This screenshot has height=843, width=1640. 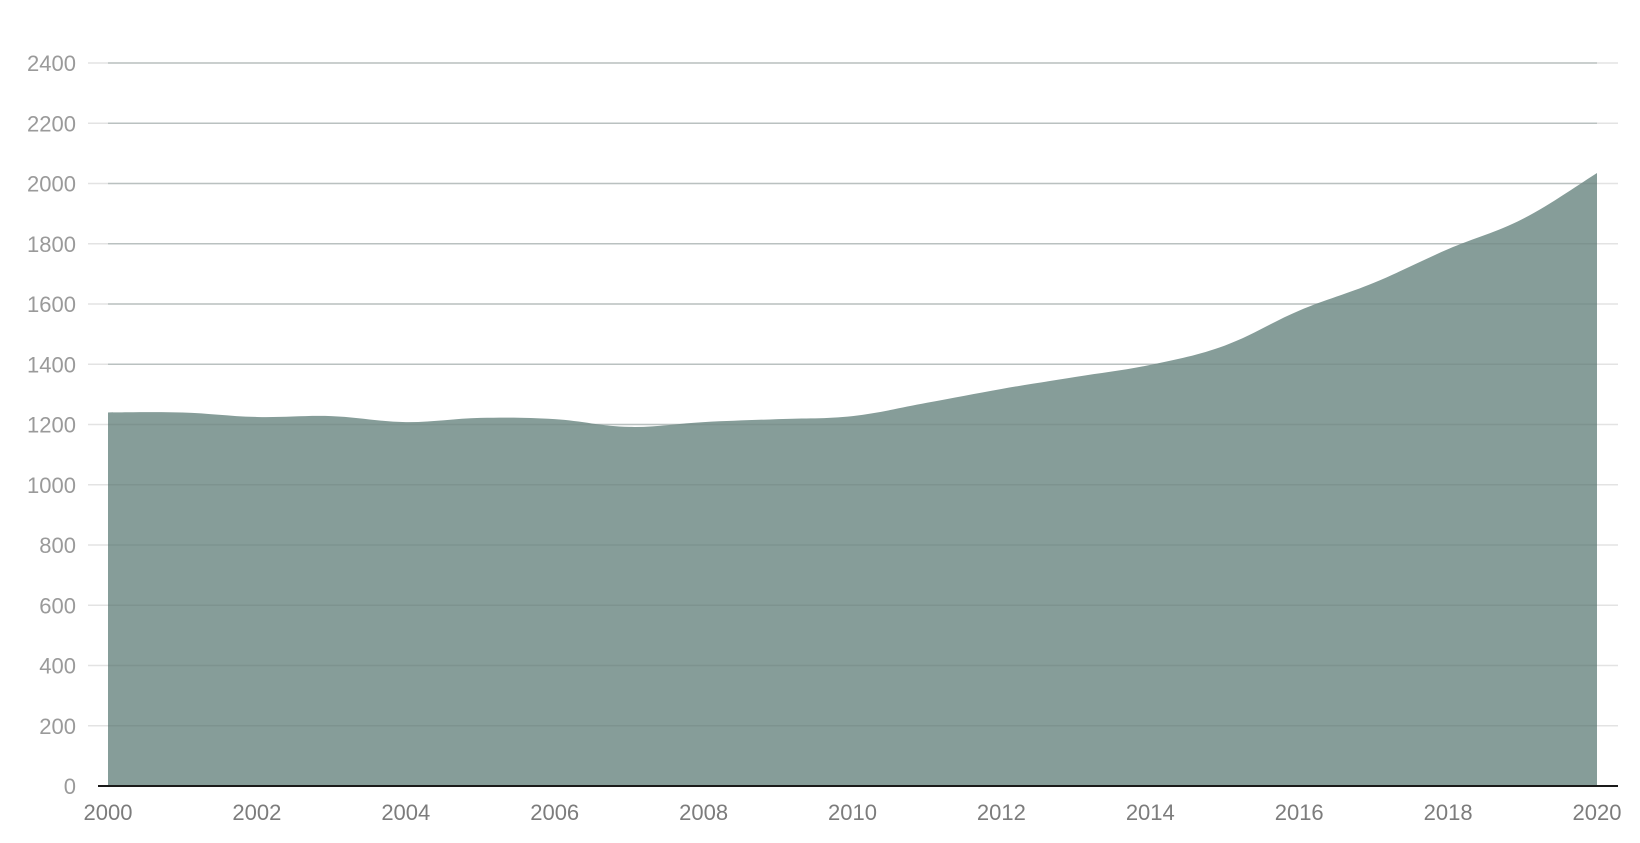 What do you see at coordinates (1448, 812) in the screenshot?
I see `x-tick-label: 2018` at bounding box center [1448, 812].